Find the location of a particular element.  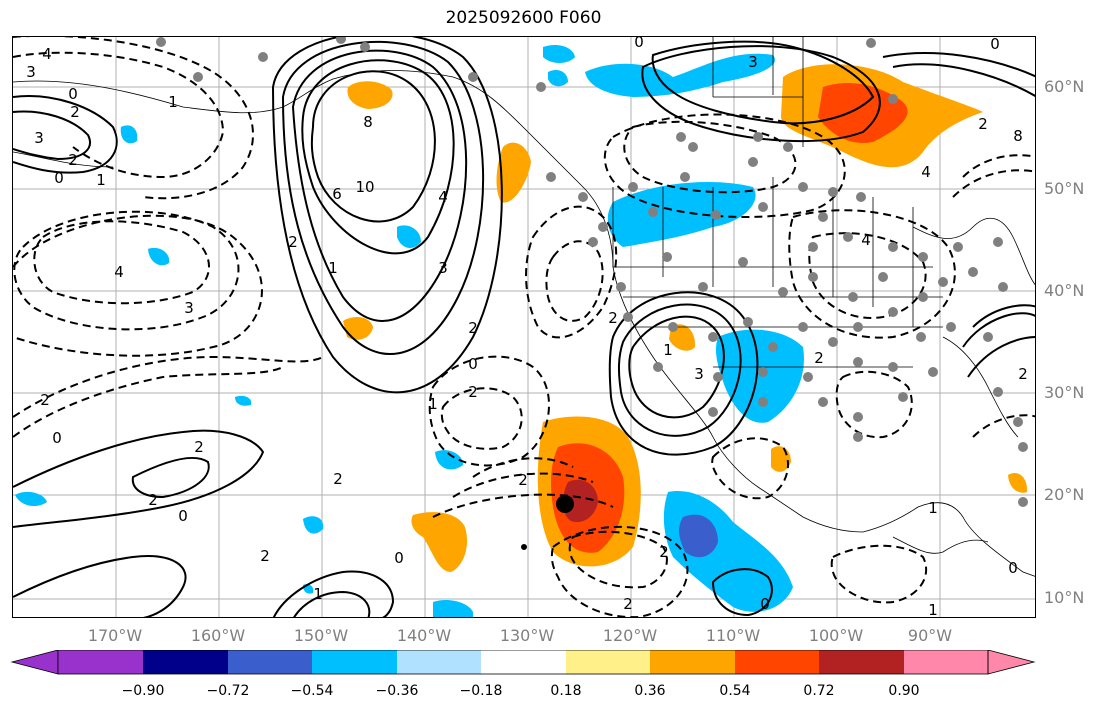

colorbar is located at coordinates (523, 662).